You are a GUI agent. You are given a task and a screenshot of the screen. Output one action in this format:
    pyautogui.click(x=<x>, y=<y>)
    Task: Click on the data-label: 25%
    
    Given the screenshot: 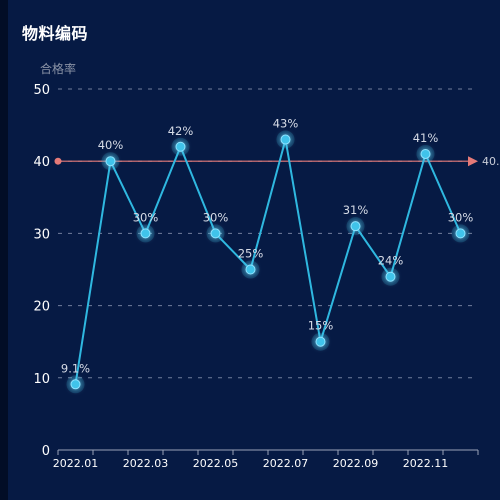 What is the action you would take?
    pyautogui.click(x=251, y=254)
    